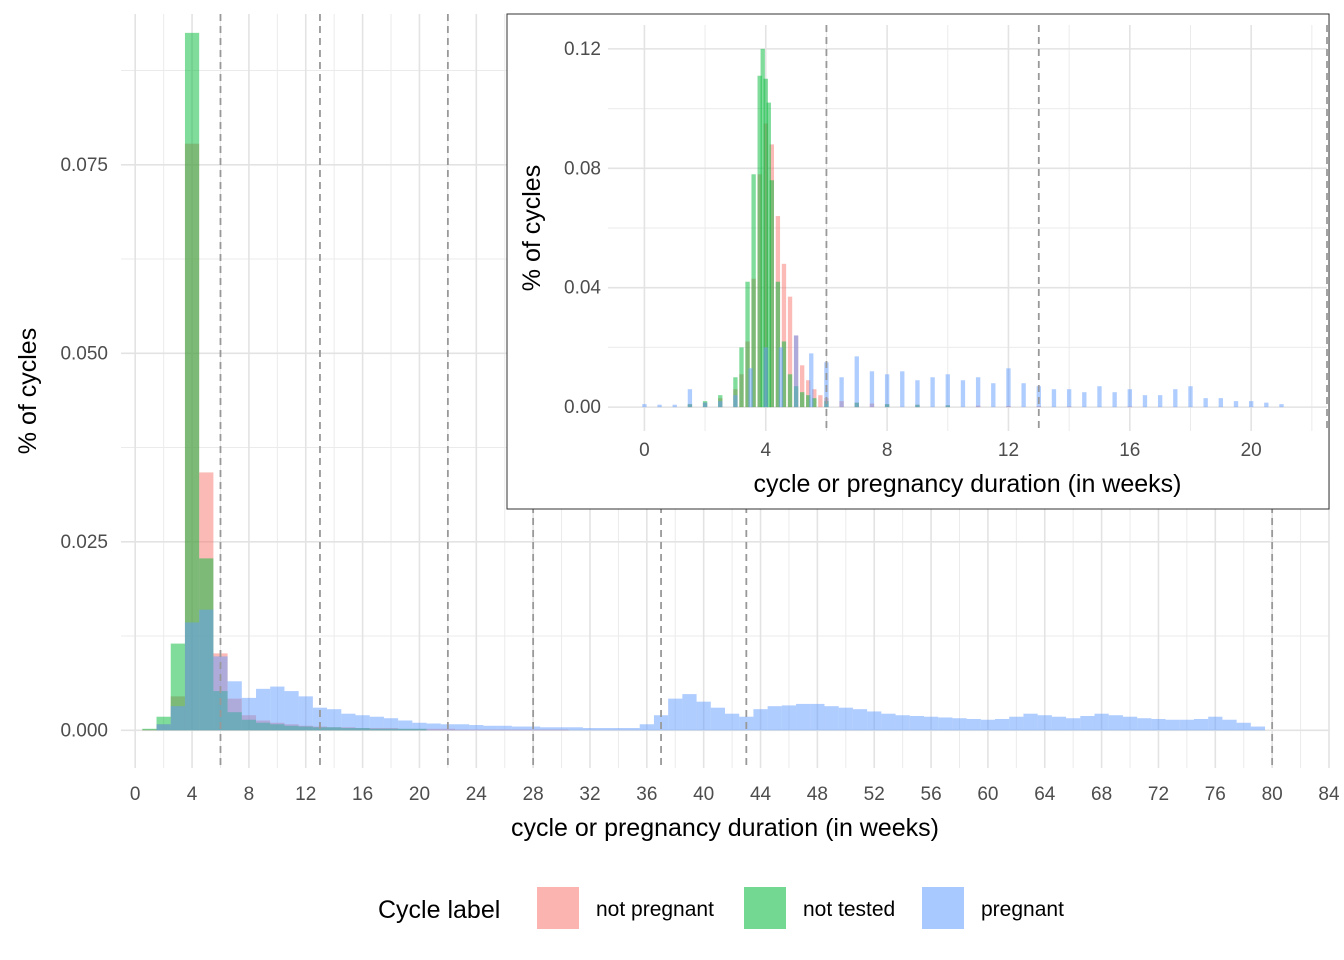  Describe the element at coordinates (582, 168) in the screenshot. I see `y-tick-label: 0.08` at that location.